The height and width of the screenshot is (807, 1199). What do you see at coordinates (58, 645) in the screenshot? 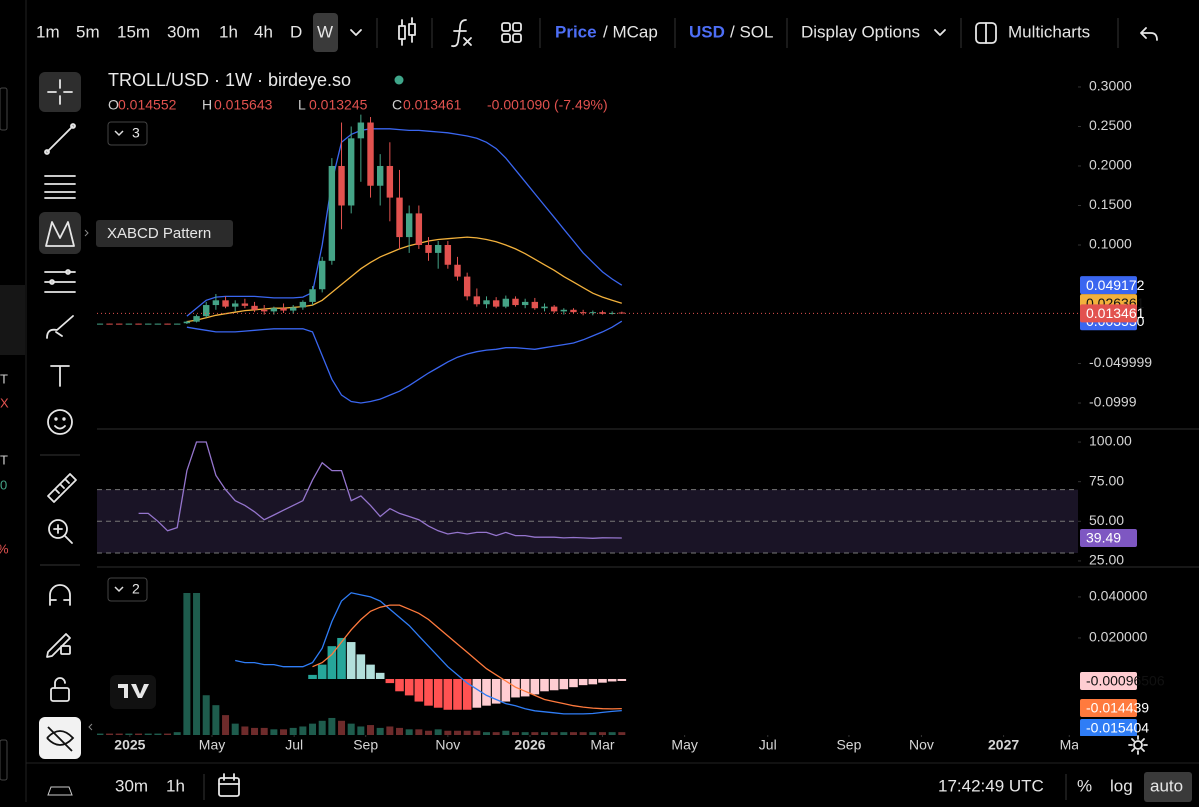
I see `lock-draw-tool` at bounding box center [58, 645].